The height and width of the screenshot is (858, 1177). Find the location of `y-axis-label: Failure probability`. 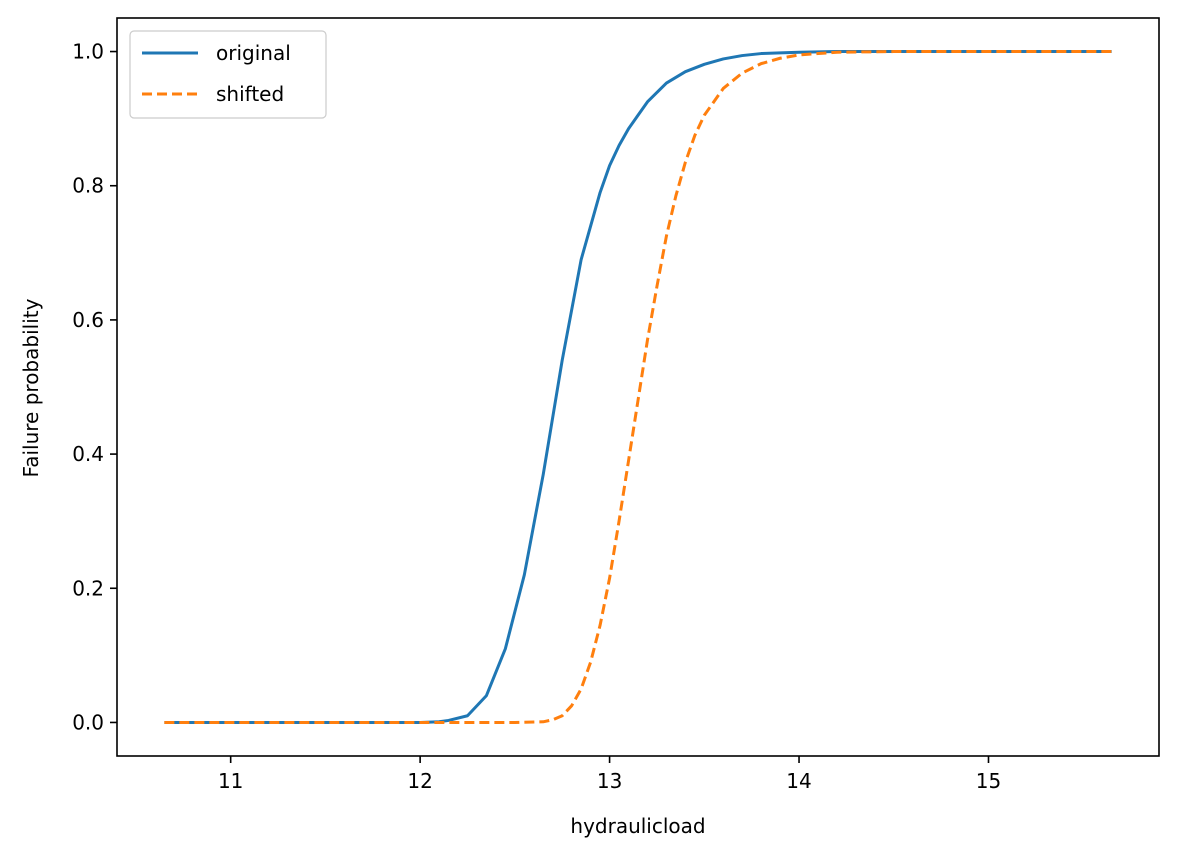

y-axis-label: Failure probability is located at coordinates (31, 387).